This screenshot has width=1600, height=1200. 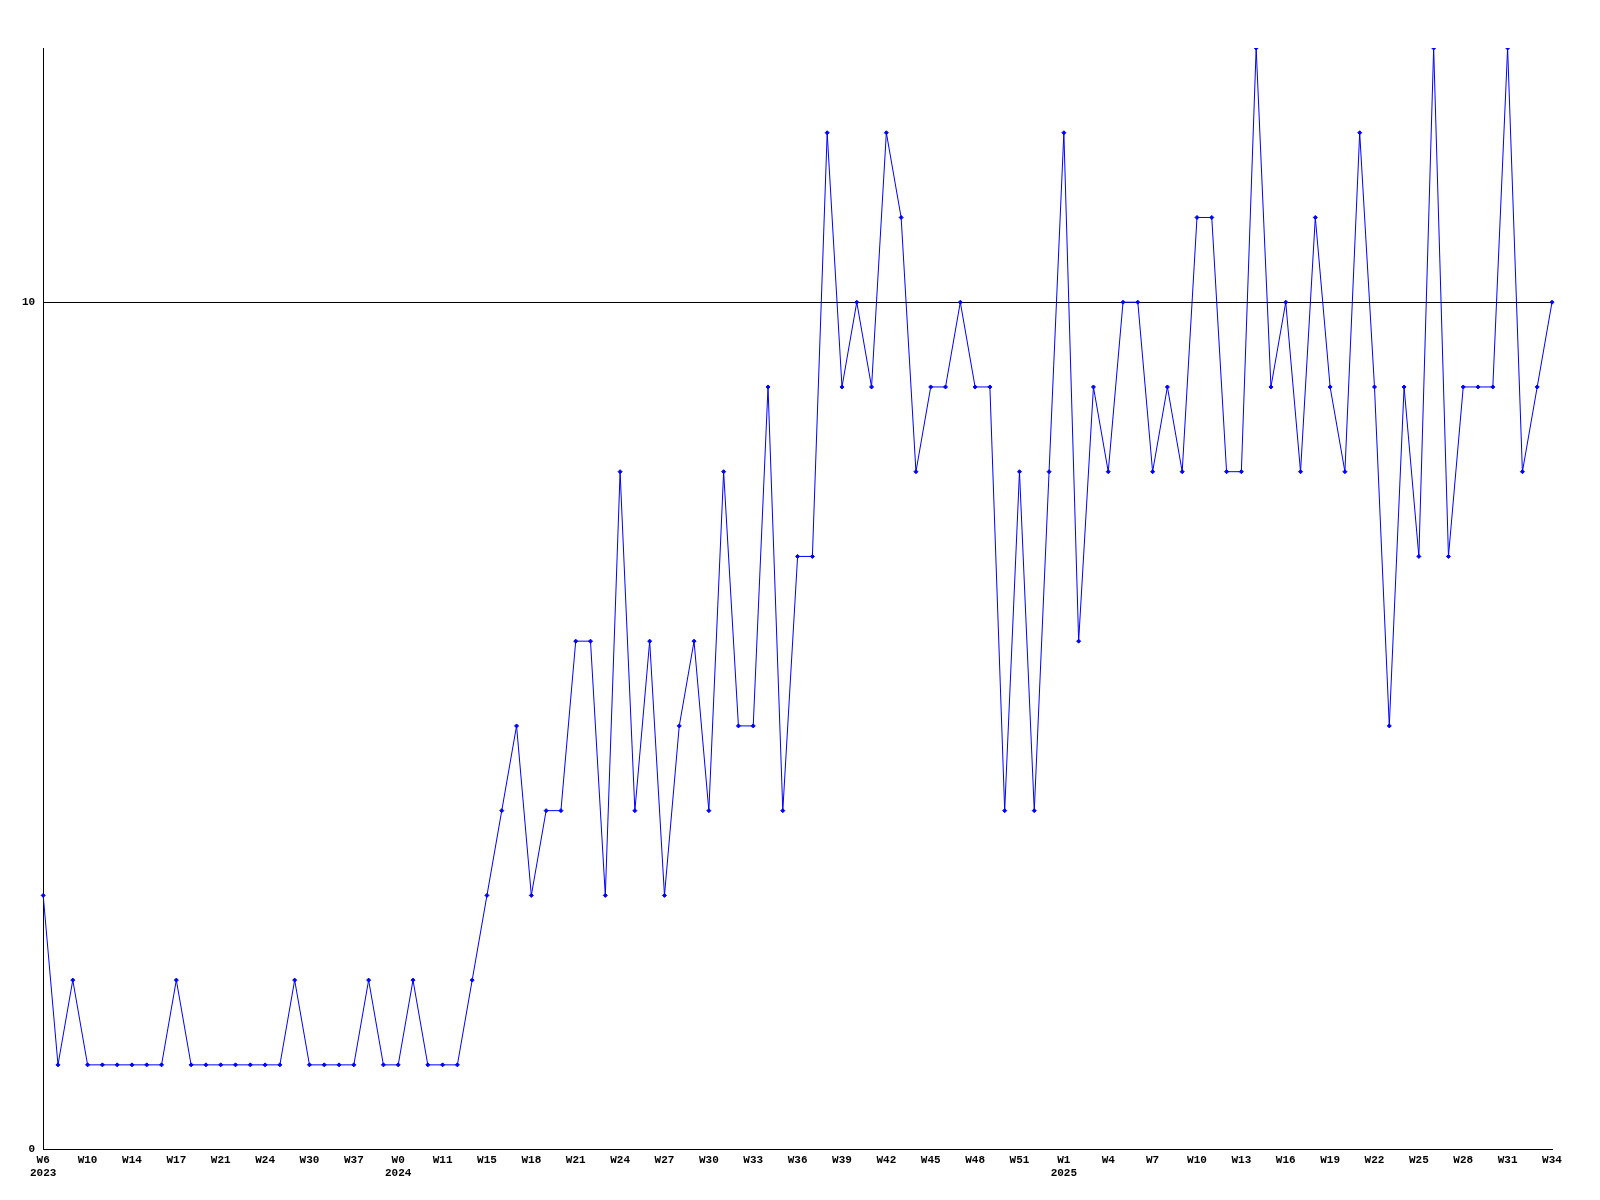 What do you see at coordinates (1552, 1159) in the screenshot?
I see `x-tick-label: W34` at bounding box center [1552, 1159].